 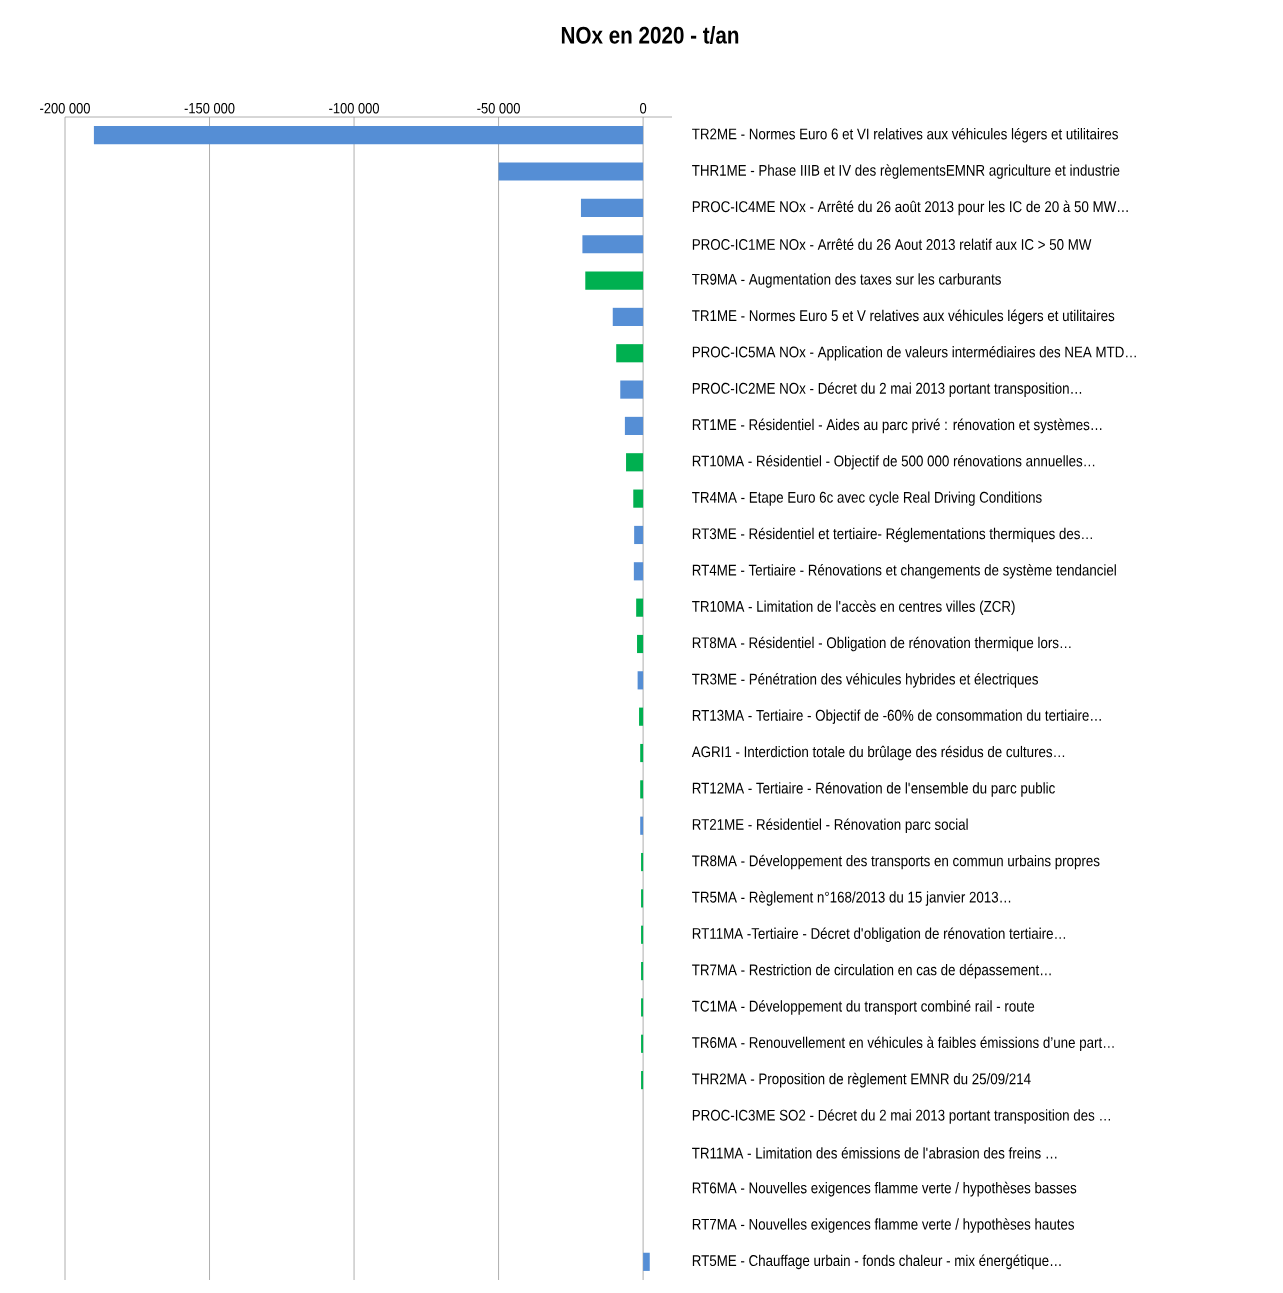 What do you see at coordinates (209, 108) in the screenshot?
I see `x-tick-label: -150 000` at bounding box center [209, 108].